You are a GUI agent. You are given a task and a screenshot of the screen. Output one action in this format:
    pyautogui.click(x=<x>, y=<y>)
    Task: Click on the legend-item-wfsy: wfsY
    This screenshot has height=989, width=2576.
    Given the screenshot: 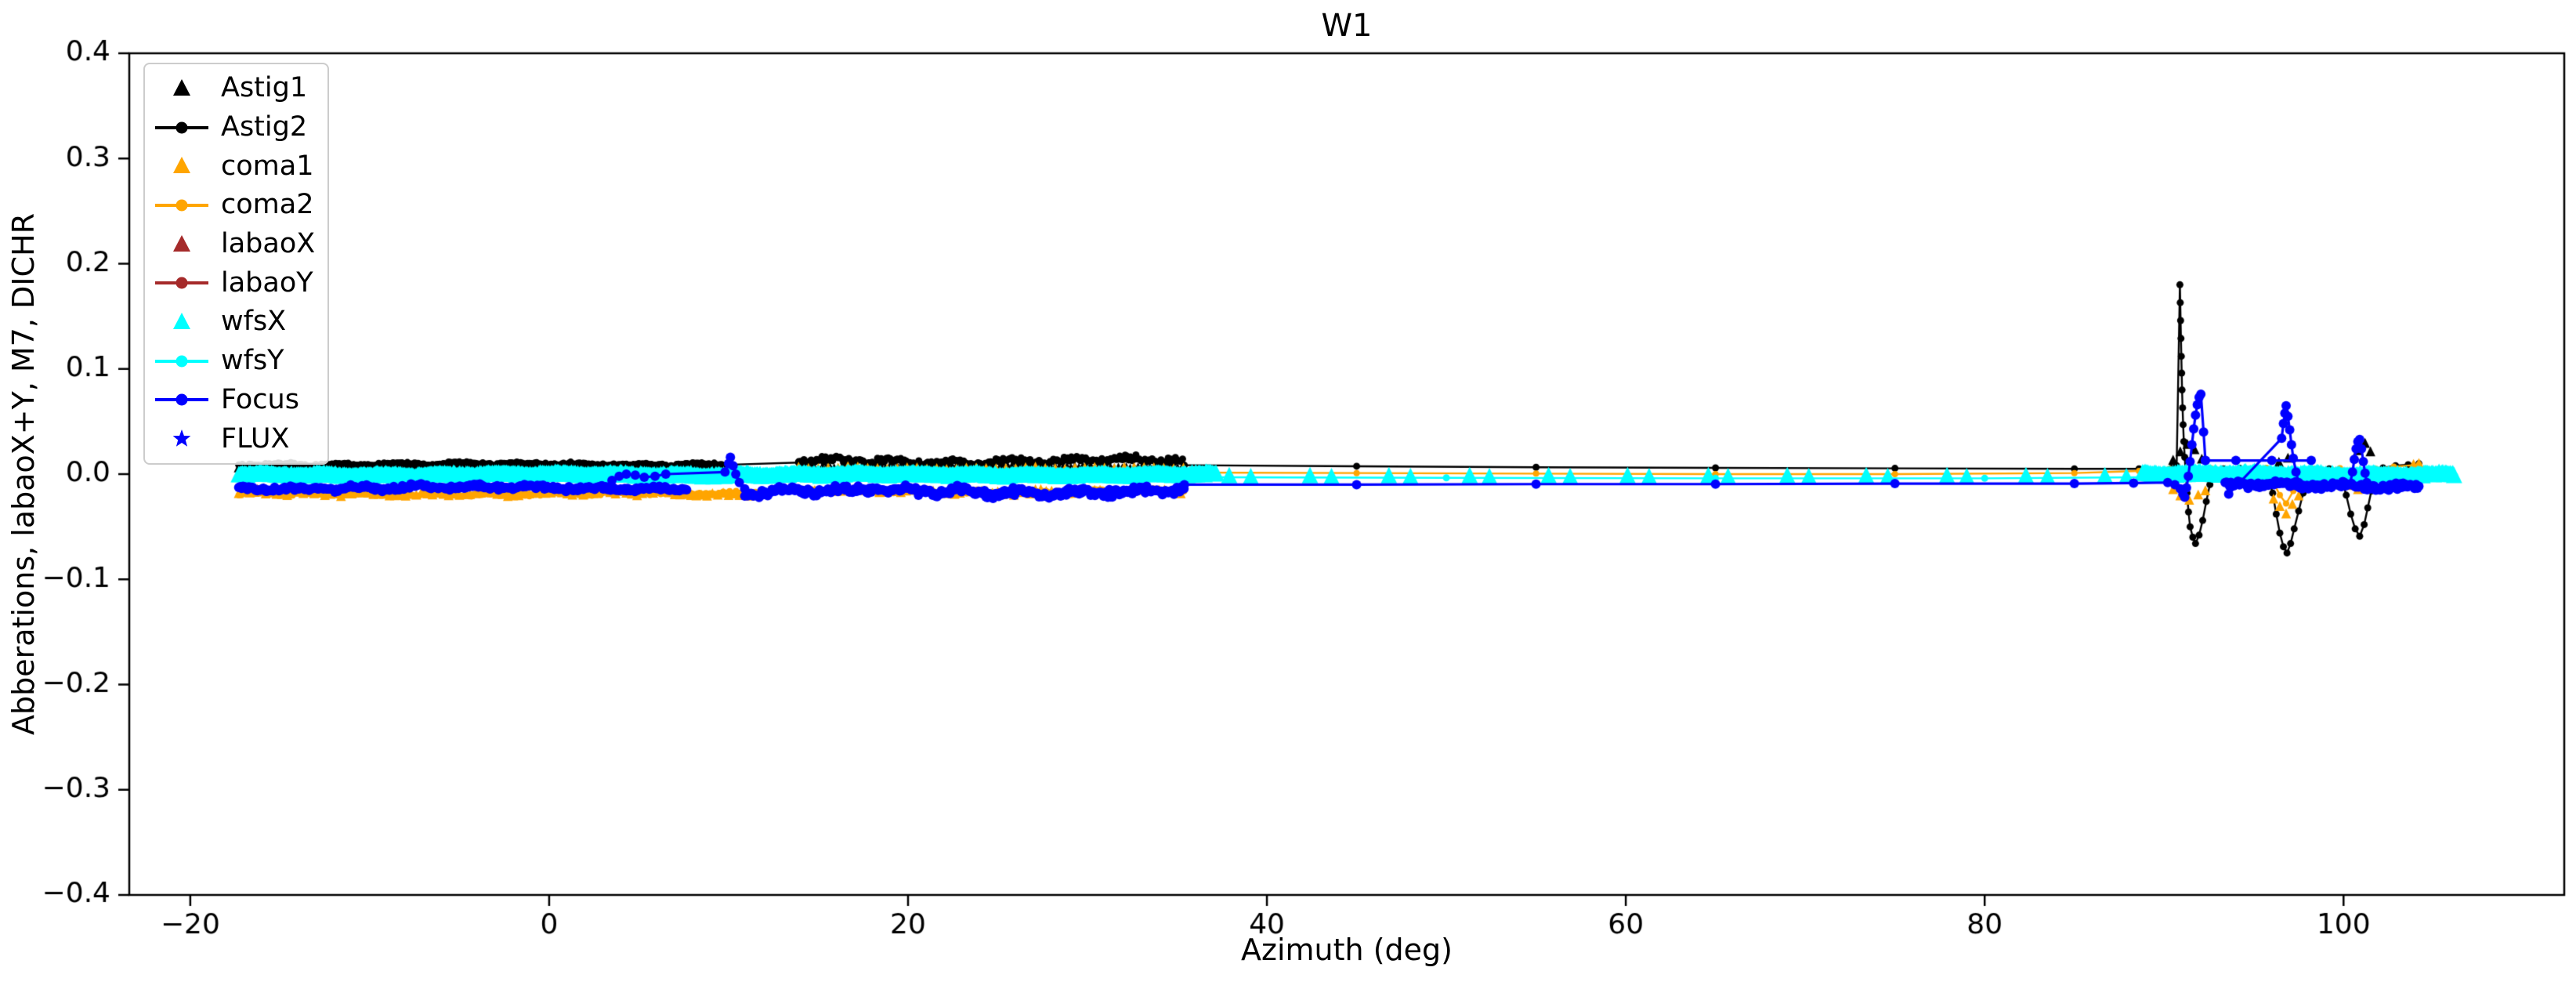 What is the action you would take?
    pyautogui.click(x=237, y=361)
    